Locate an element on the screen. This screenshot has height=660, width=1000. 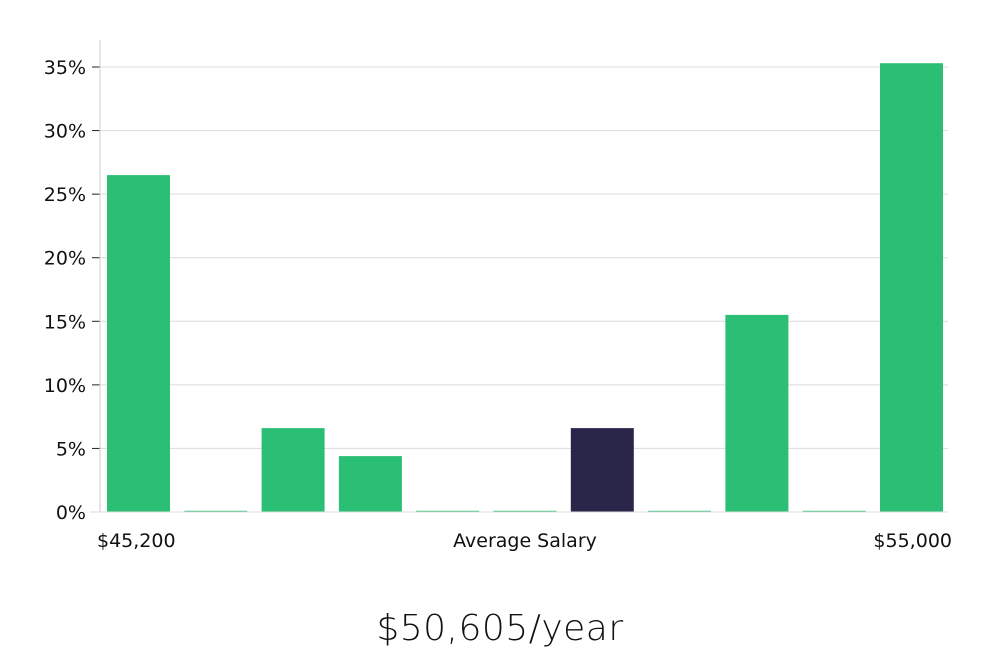
bar-highlight is located at coordinates (602, 470).